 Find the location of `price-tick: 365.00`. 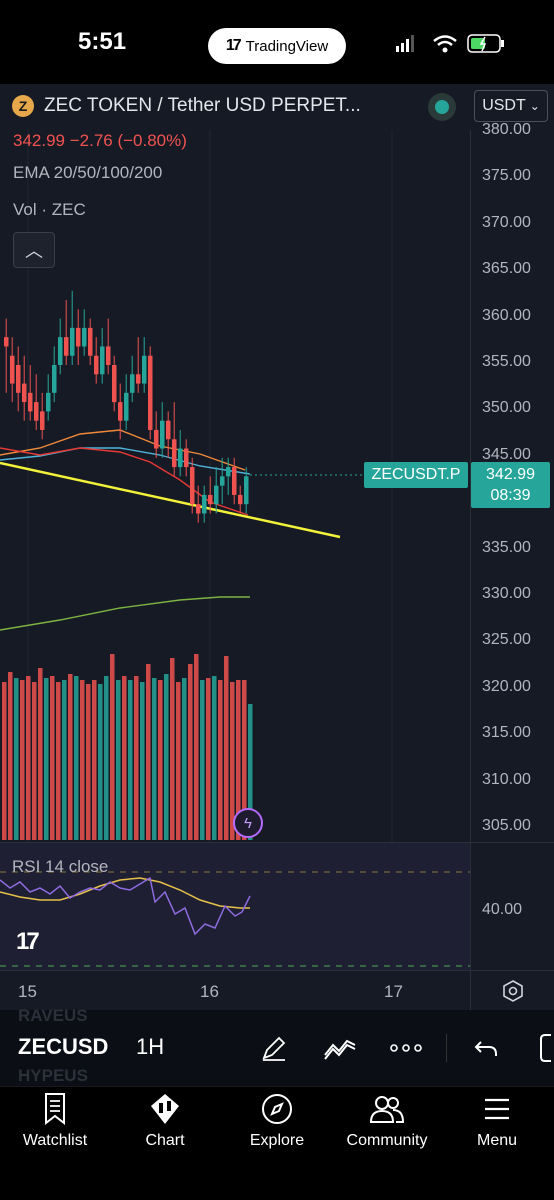

price-tick: 365.00 is located at coordinates (506, 269).